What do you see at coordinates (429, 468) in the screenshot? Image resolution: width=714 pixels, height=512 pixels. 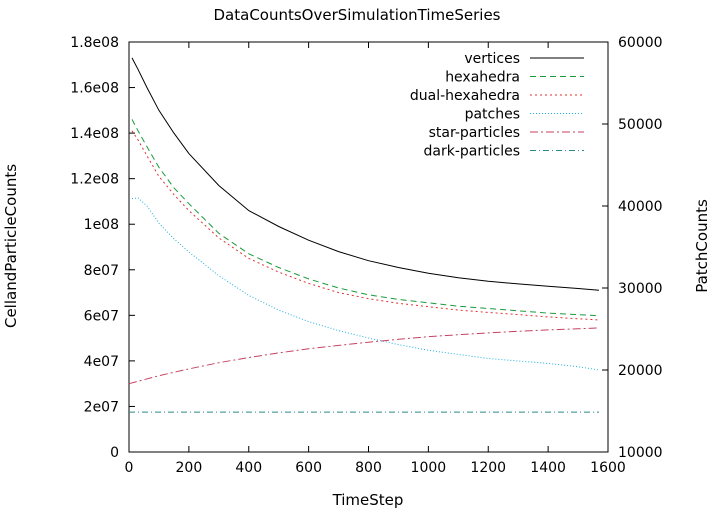 I see `x-tick-label: 1000` at bounding box center [429, 468].